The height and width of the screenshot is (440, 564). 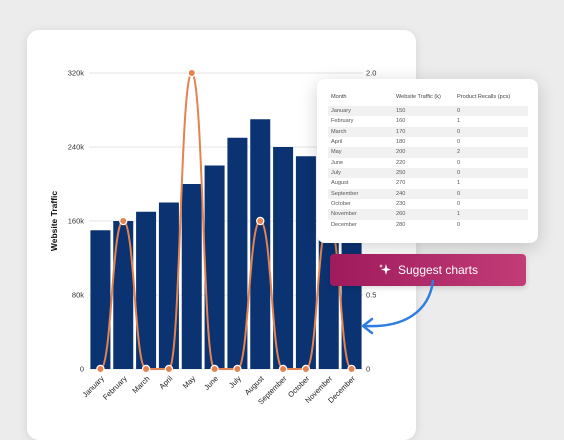 I want to click on header-traffic: Website Traffic (k), so click(x=418, y=97).